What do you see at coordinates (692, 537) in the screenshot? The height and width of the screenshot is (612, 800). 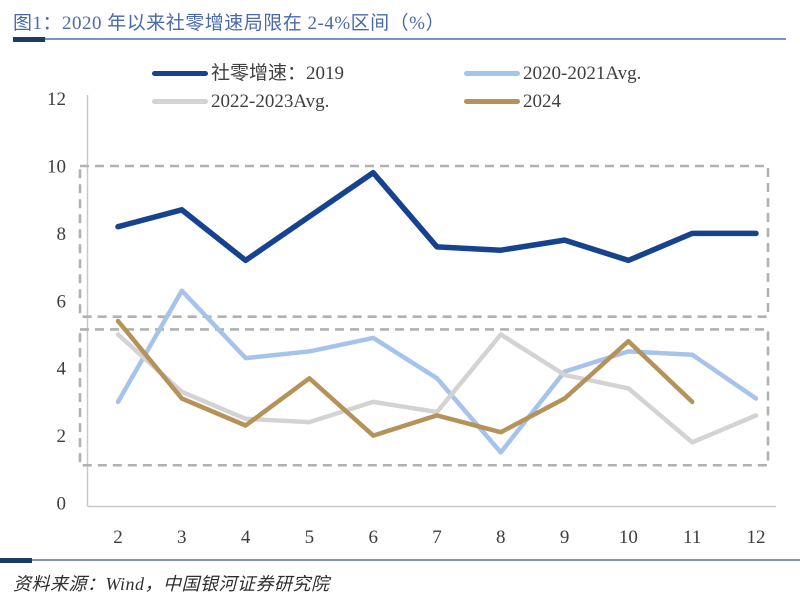 I see `x-tick-label: 11` at bounding box center [692, 537].